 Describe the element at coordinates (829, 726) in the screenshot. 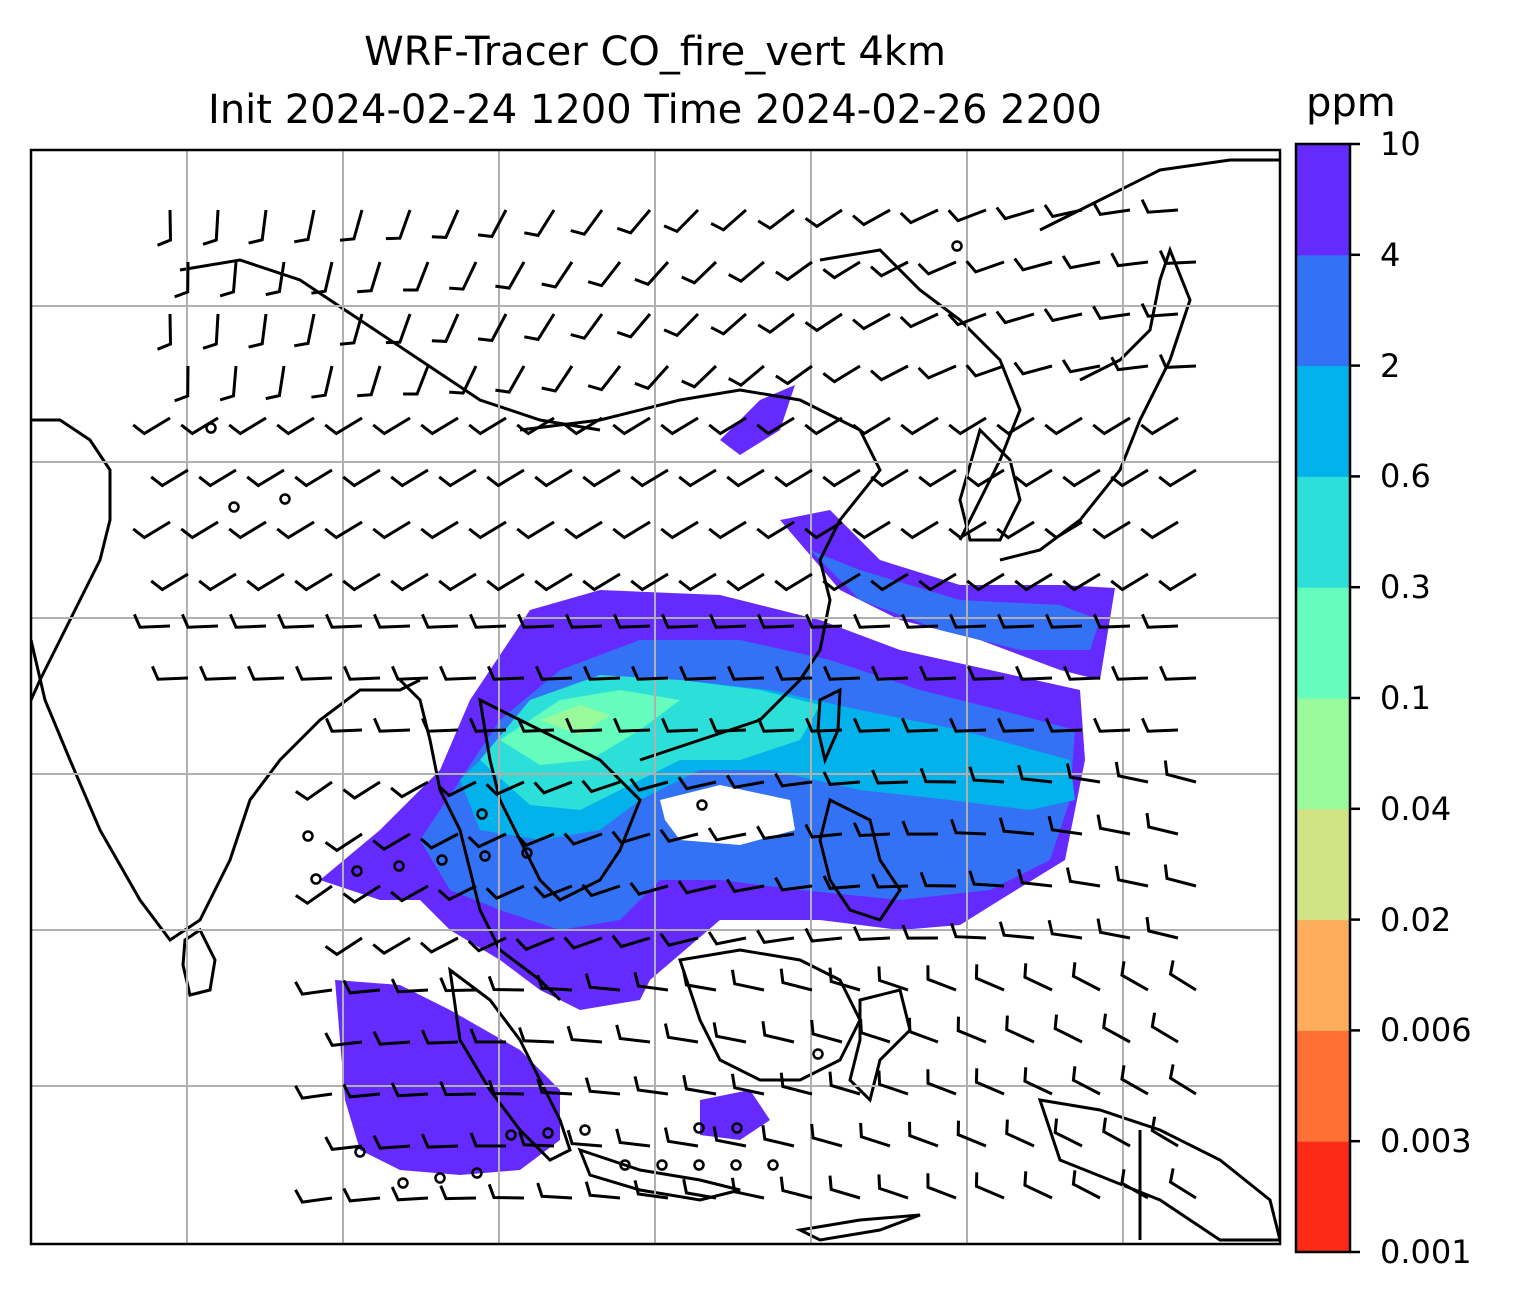

I see `coast-taiwan` at that location.